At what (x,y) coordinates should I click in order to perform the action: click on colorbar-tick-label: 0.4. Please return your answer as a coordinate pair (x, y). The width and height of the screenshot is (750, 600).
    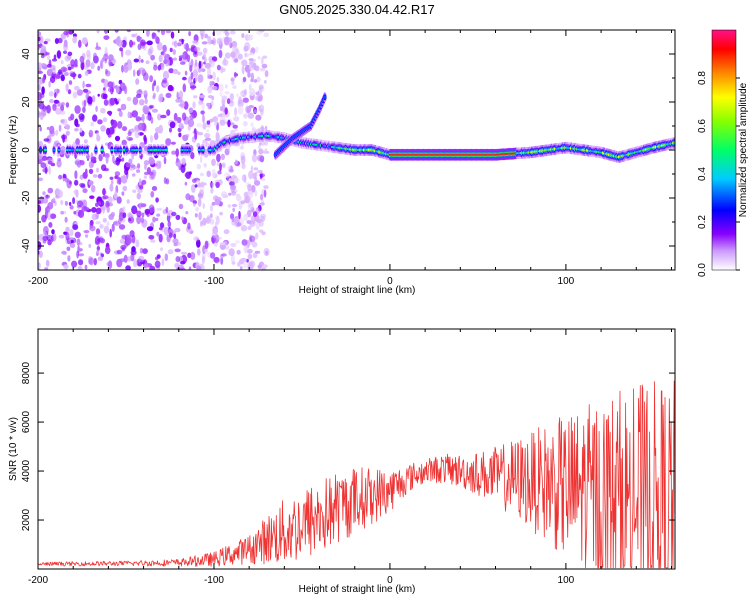
    Looking at the image, I should click on (702, 174).